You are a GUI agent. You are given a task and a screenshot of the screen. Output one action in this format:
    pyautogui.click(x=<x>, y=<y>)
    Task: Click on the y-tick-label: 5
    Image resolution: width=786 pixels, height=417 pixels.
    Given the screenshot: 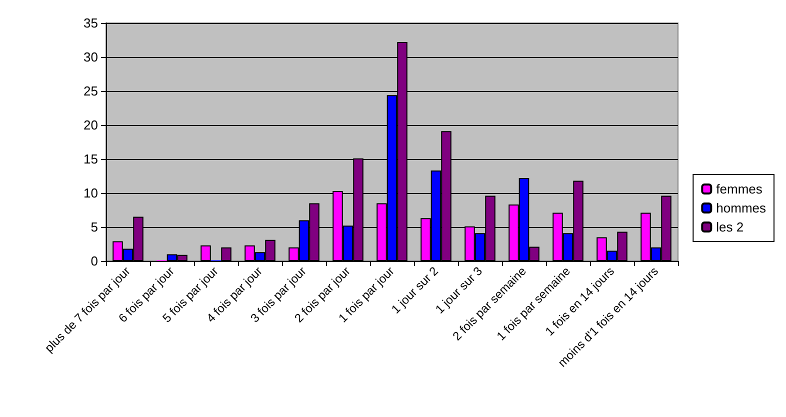 What is the action you would take?
    pyautogui.click(x=94, y=227)
    